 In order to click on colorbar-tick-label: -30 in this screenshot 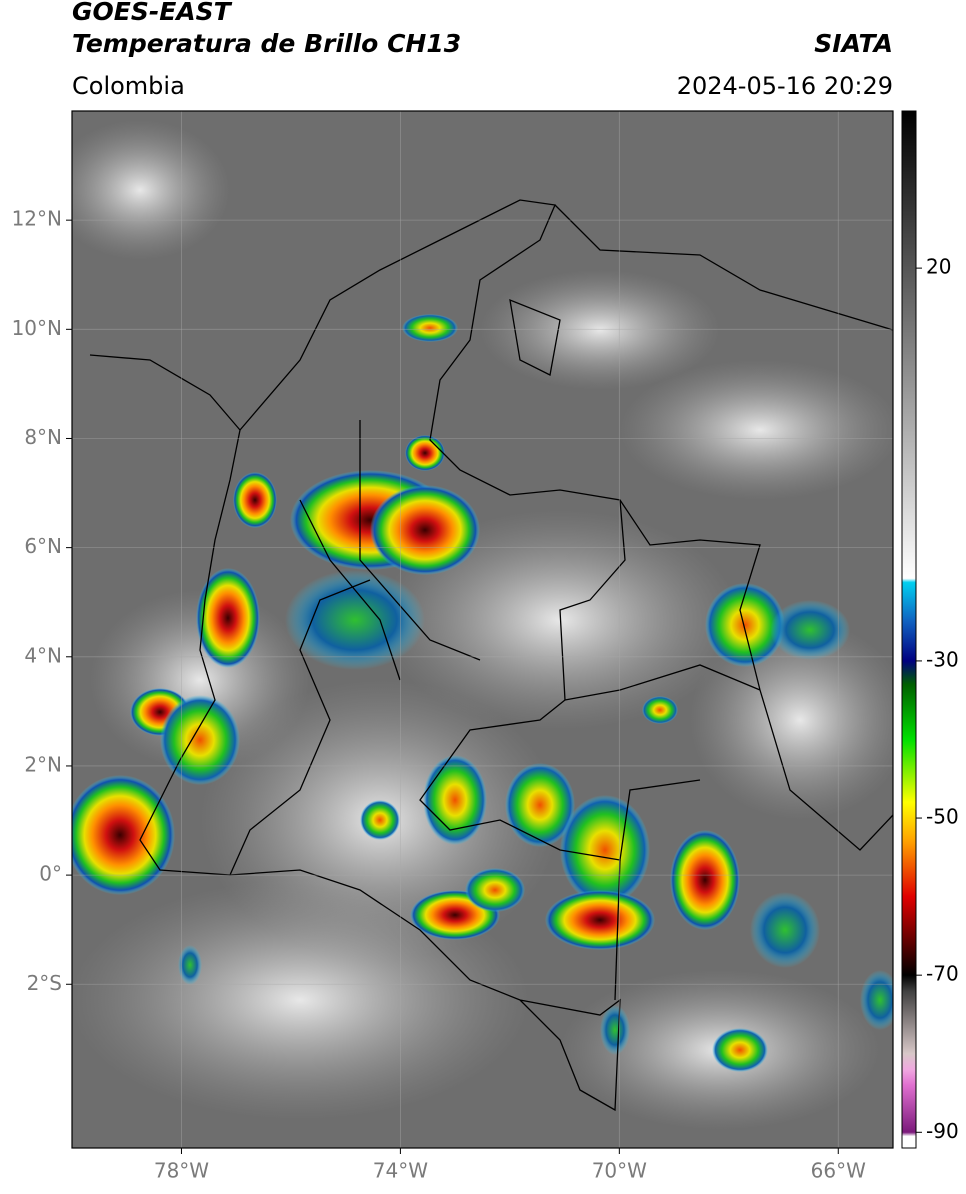, I will do `click(942, 659)`.